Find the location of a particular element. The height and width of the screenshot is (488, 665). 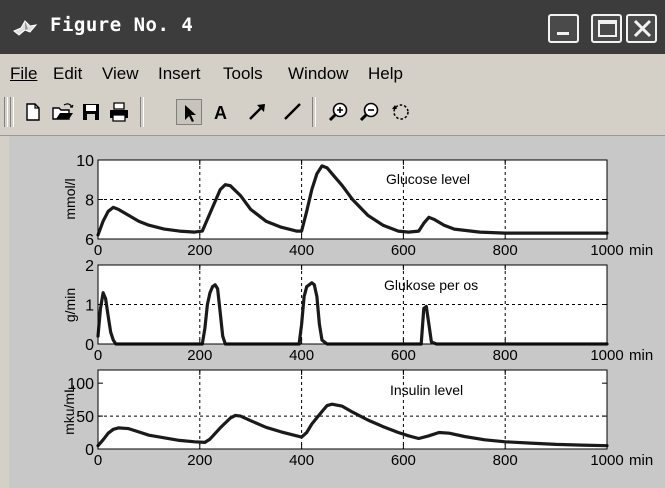

rotate-button is located at coordinates (401, 112).